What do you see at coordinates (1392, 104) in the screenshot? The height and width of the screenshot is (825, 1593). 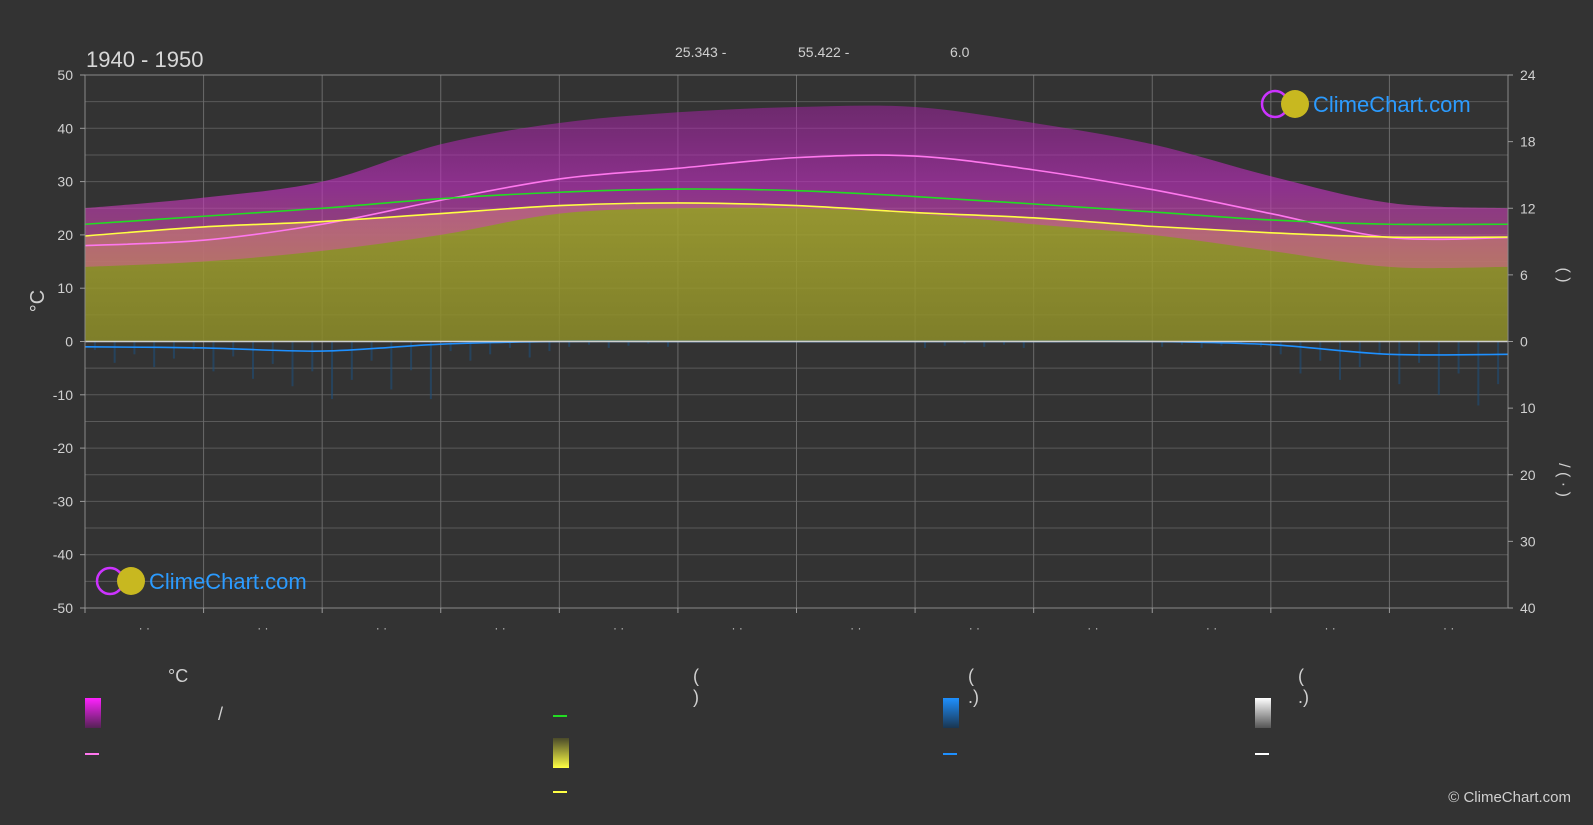 I see `logo-text-top: ClimeChart.com` at bounding box center [1392, 104].